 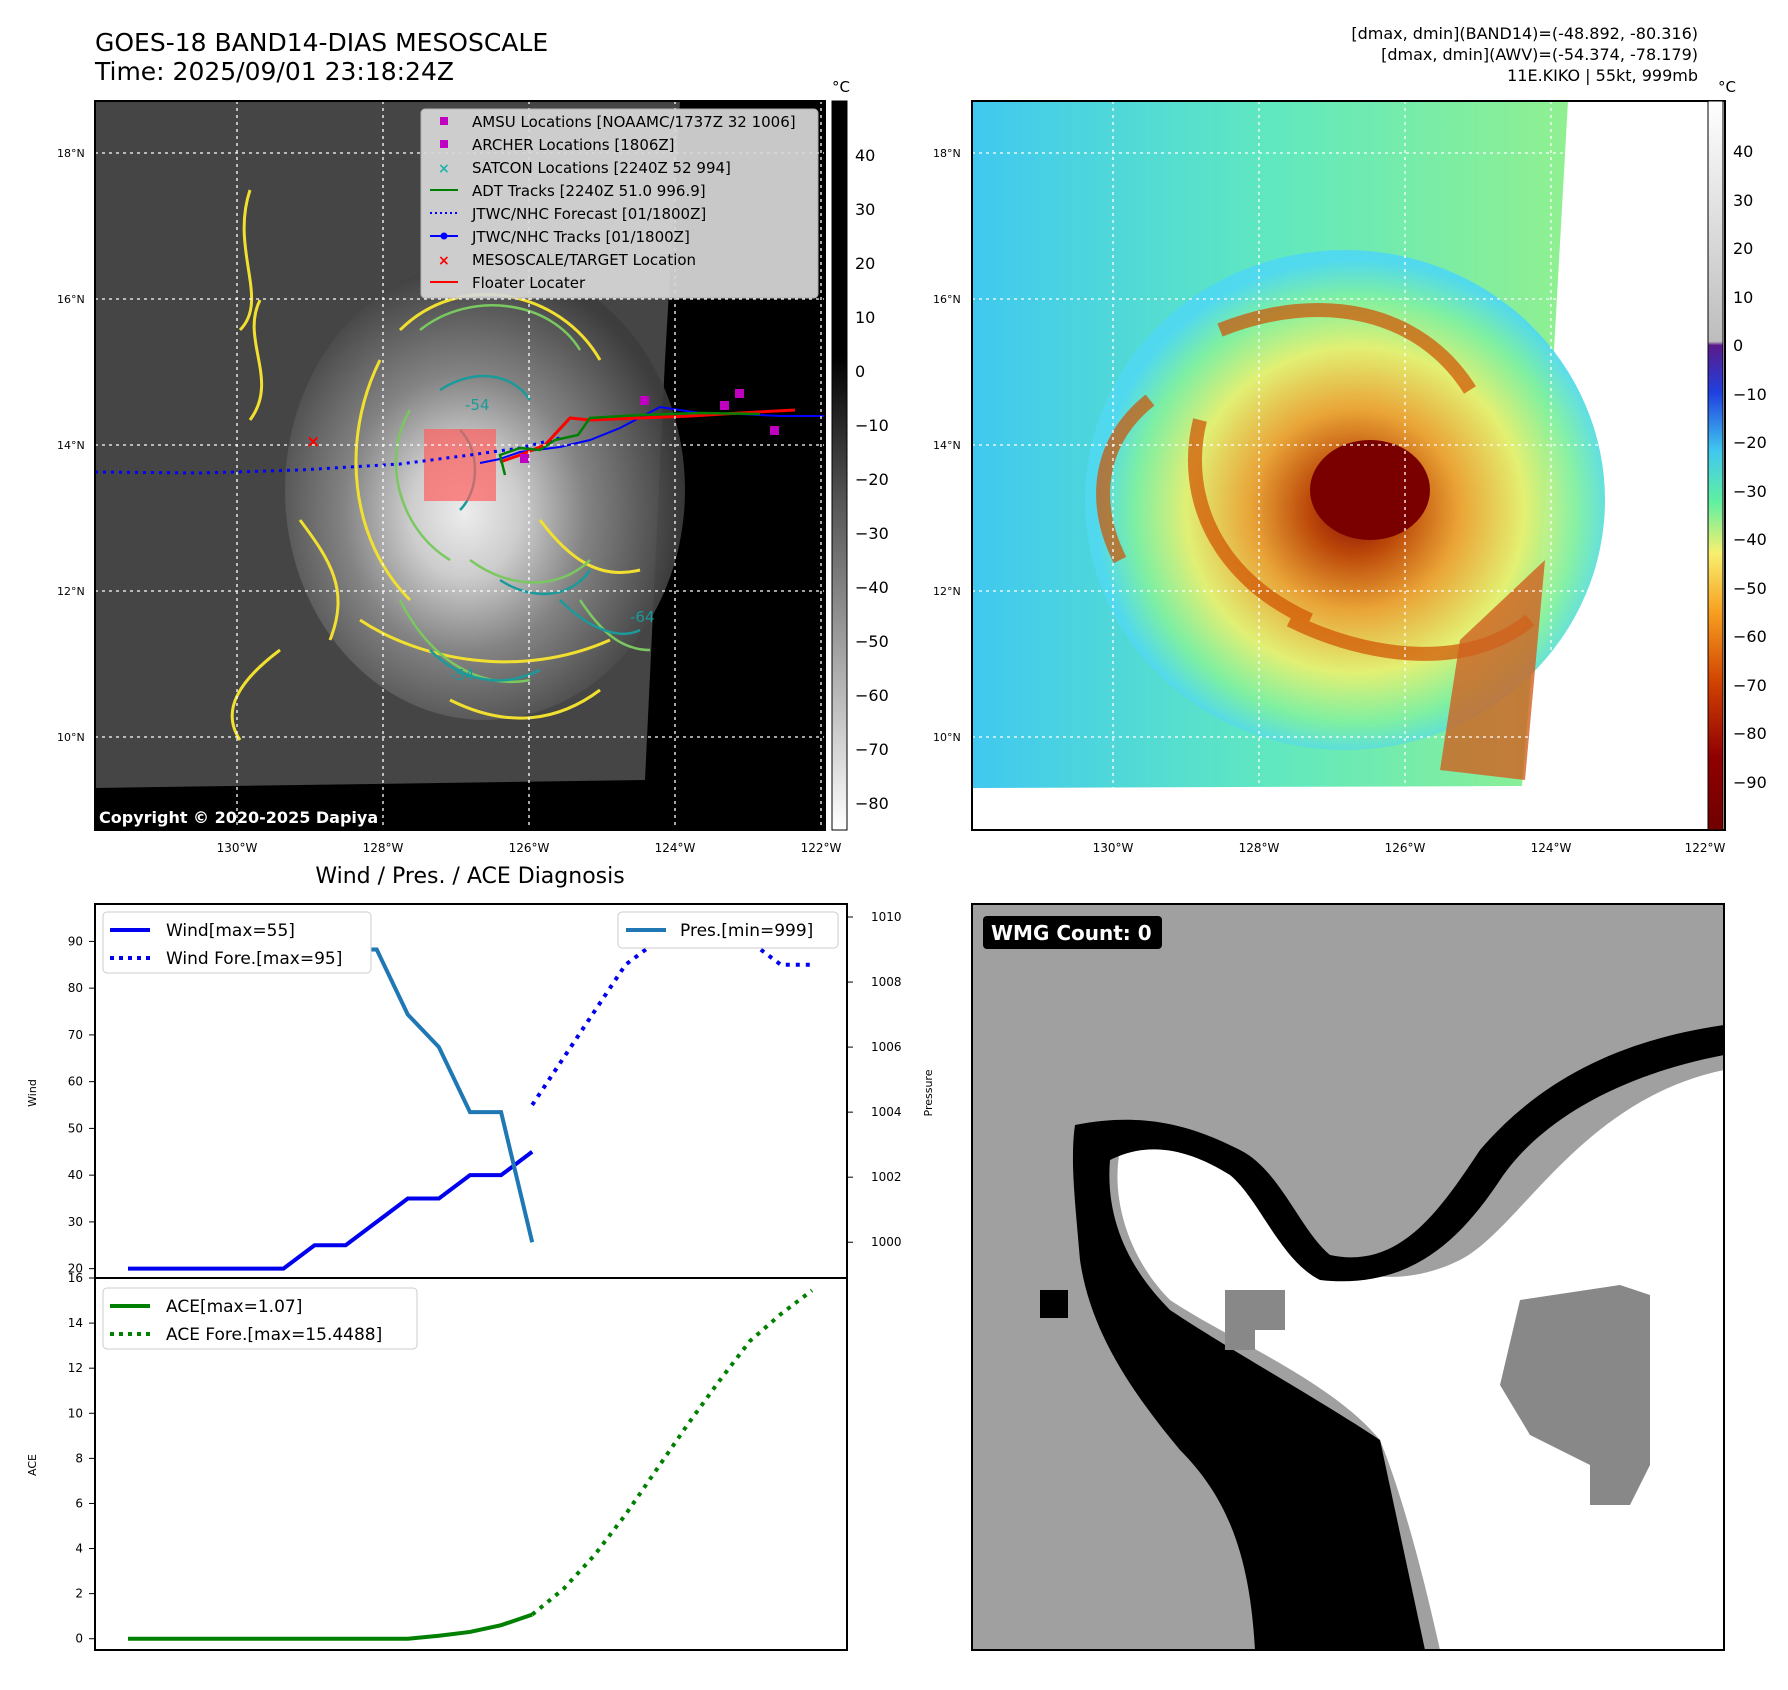 I want to click on wmg-count-badge, so click(x=1072, y=932).